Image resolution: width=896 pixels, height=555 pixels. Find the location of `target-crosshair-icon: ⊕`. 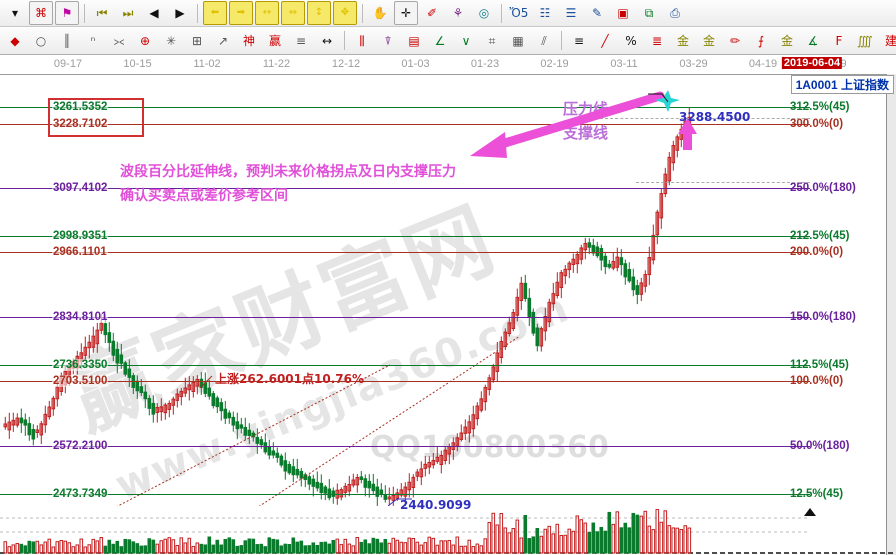

target-crosshair-icon: ⊕ is located at coordinates (145, 41).